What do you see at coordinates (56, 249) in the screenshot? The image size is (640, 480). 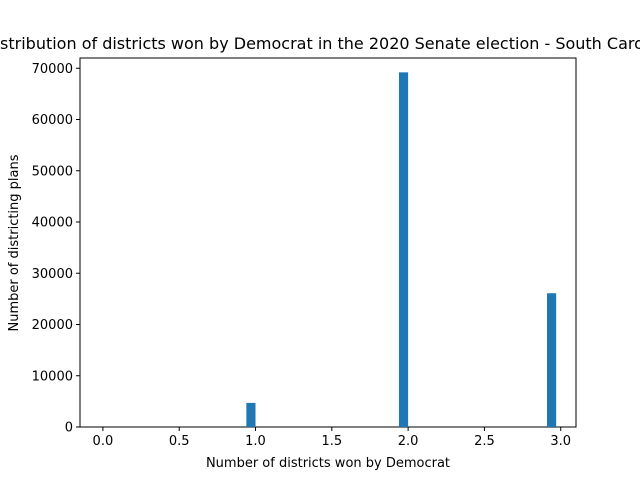 I see `y-axis-ticks: 0 10000 20000 30000 40000 50000 60000 70000` at bounding box center [56, 249].